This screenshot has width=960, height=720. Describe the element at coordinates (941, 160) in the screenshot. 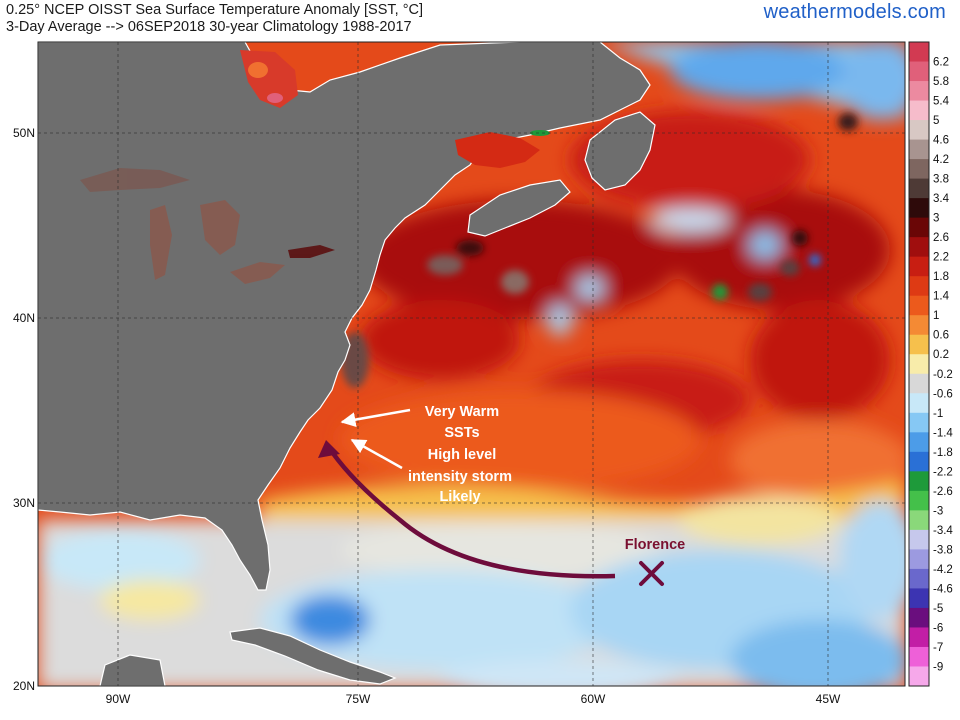

I see `colorbar-label: 4.2` at that location.